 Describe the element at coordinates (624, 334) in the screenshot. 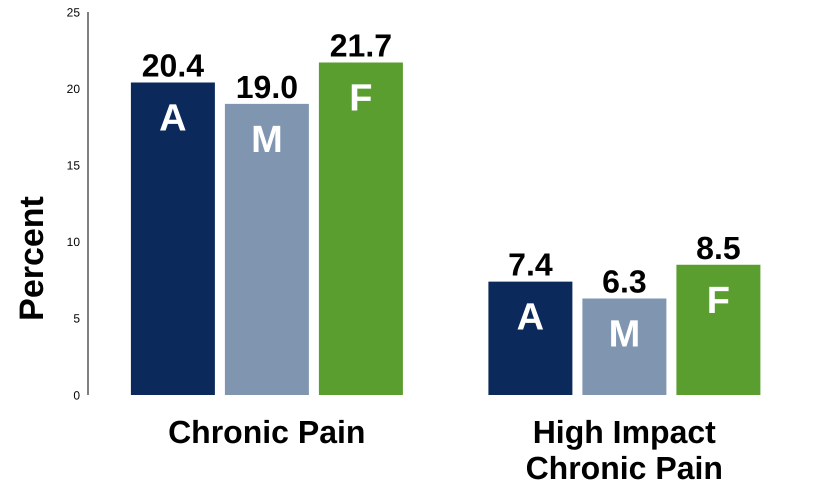

I see `text: M` at that location.